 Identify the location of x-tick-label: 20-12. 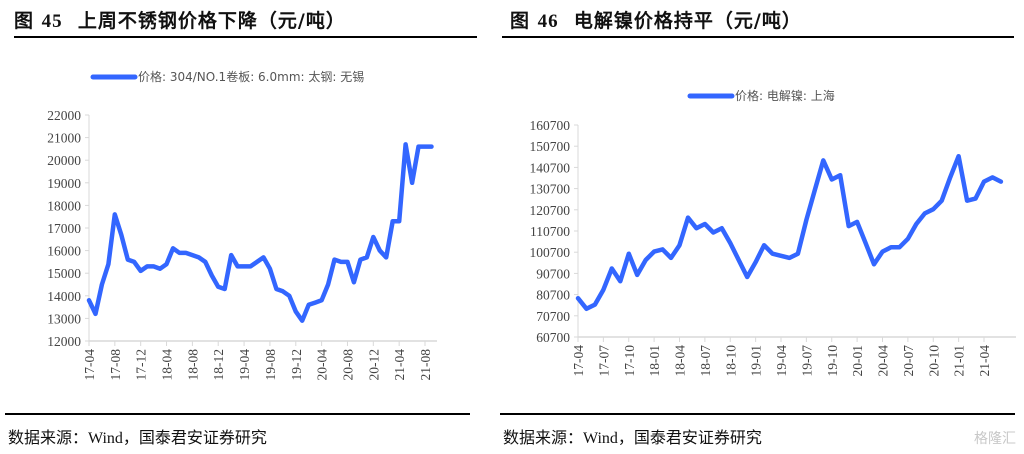
(373, 365).